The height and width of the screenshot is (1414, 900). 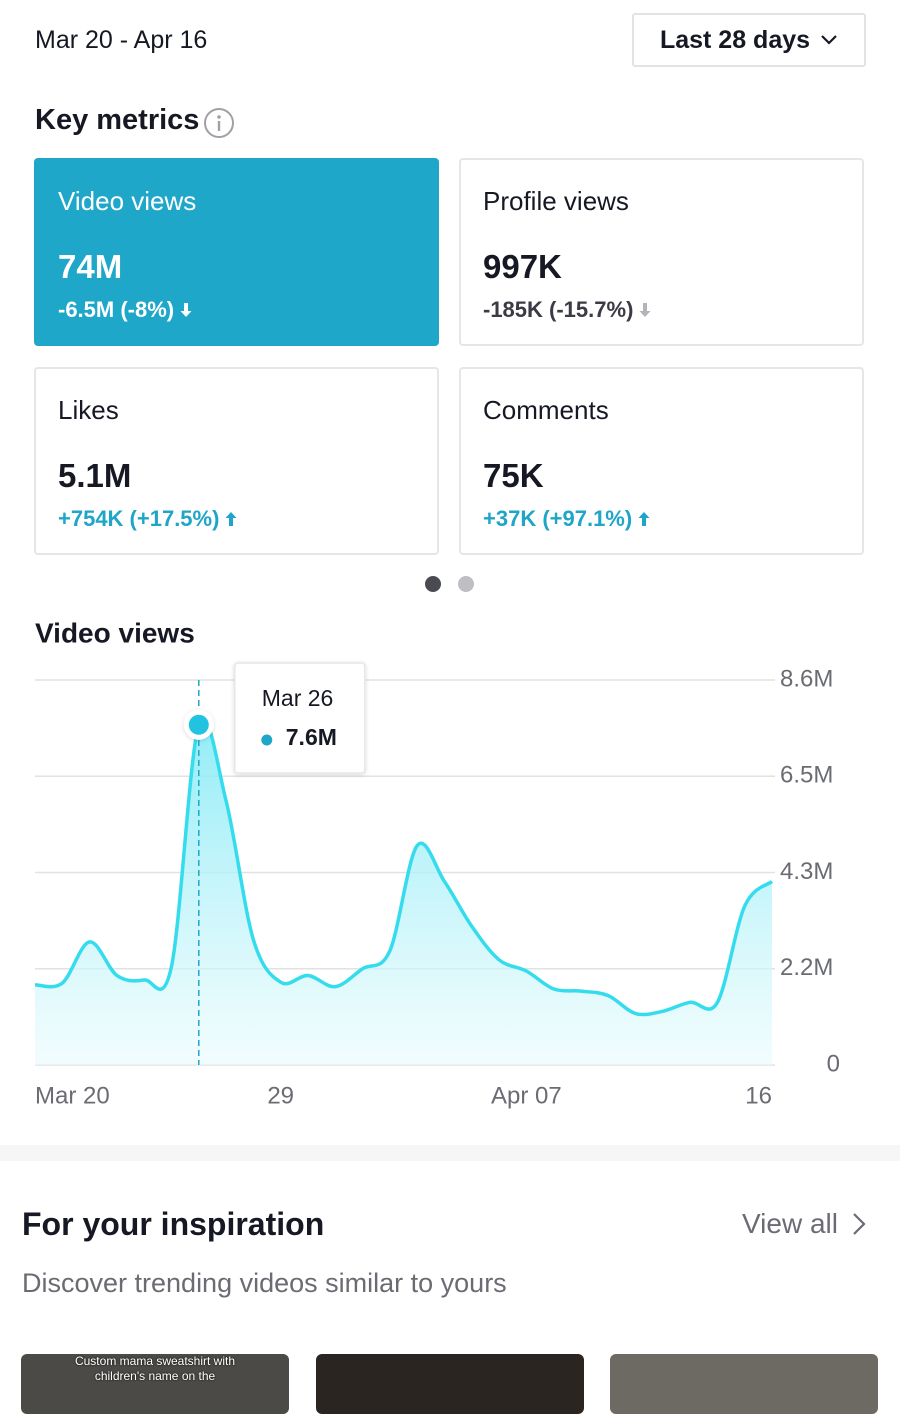 What do you see at coordinates (450, 1153) in the screenshot?
I see `section-divider` at bounding box center [450, 1153].